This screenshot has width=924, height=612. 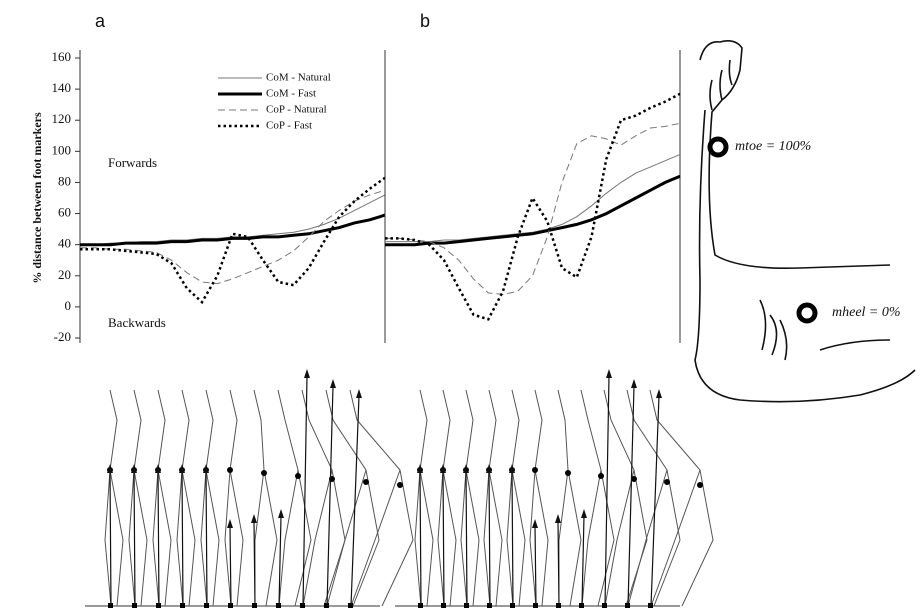 What do you see at coordinates (291, 94) in the screenshot?
I see `legend-label: CoM - Fast` at bounding box center [291, 94].